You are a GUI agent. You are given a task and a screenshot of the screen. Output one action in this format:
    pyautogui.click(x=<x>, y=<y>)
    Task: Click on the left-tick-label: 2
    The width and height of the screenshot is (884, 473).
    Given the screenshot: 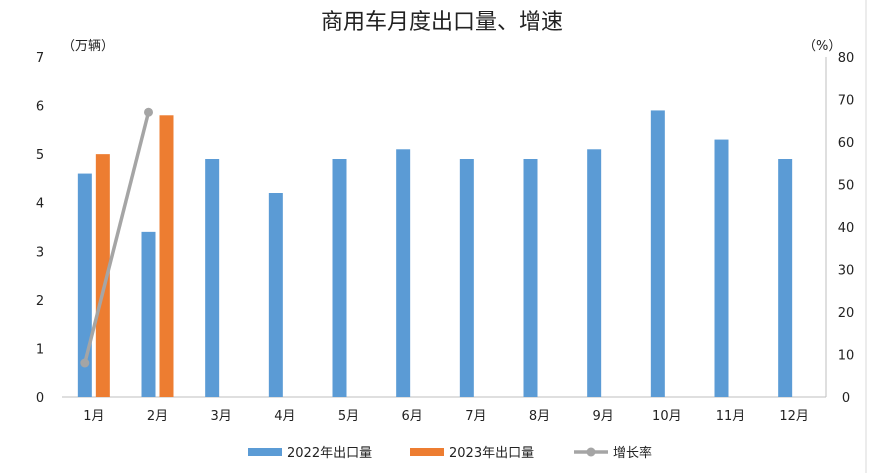 What is the action you would take?
    pyautogui.click(x=40, y=301)
    